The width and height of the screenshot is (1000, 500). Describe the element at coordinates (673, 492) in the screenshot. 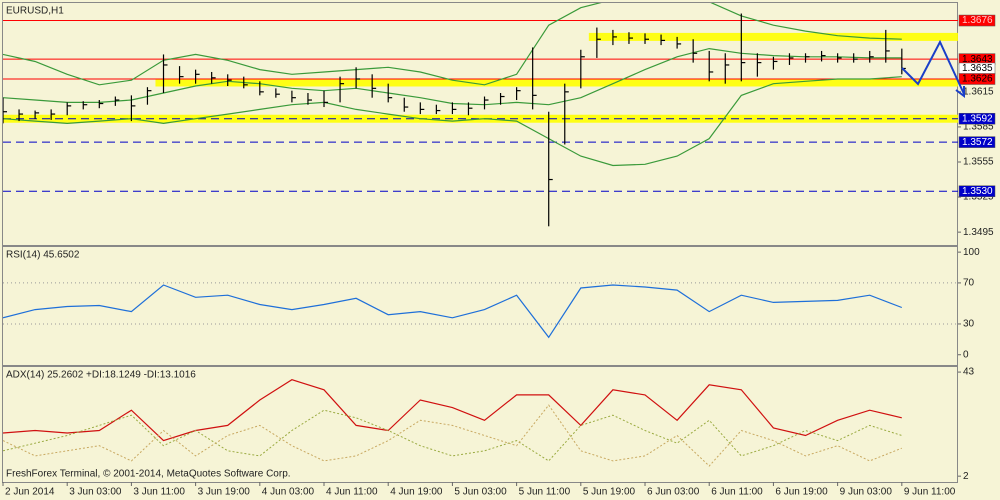

I see `x-tick-label: 6 Jun 03:00` at that location.